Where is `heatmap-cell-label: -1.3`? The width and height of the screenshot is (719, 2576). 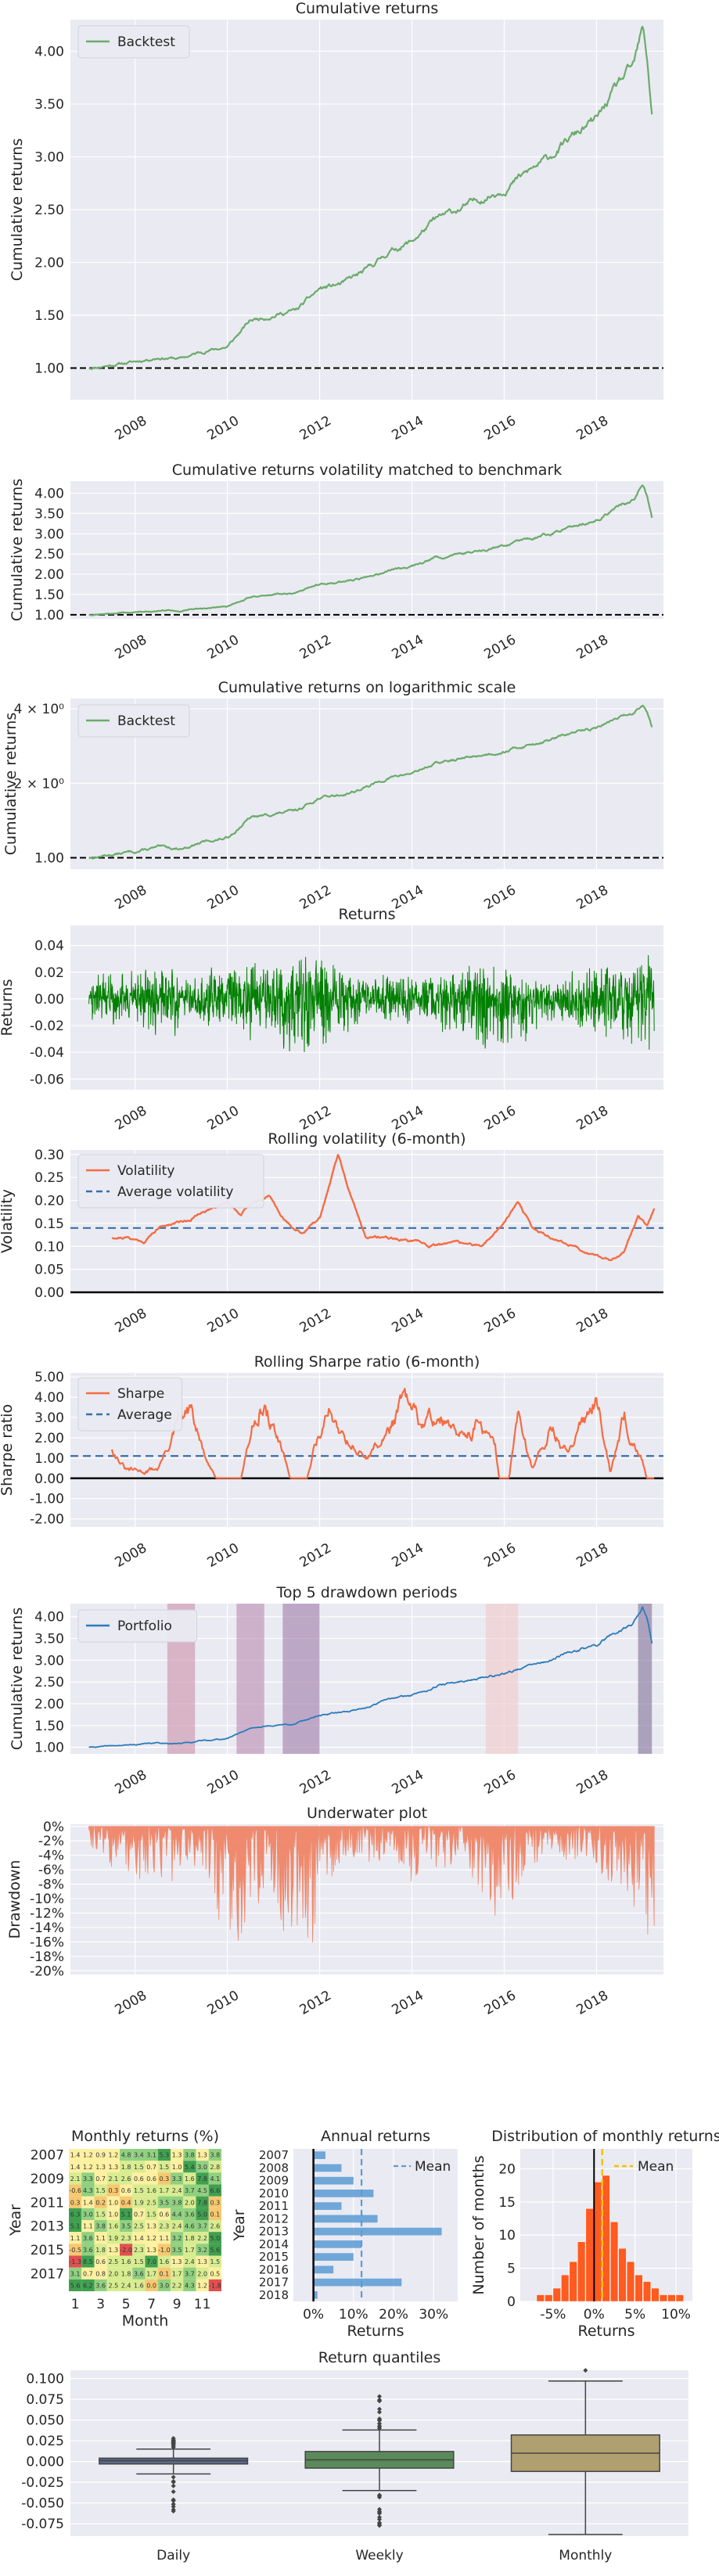
heatmap-cell-label: -1.3 is located at coordinates (75, 2261).